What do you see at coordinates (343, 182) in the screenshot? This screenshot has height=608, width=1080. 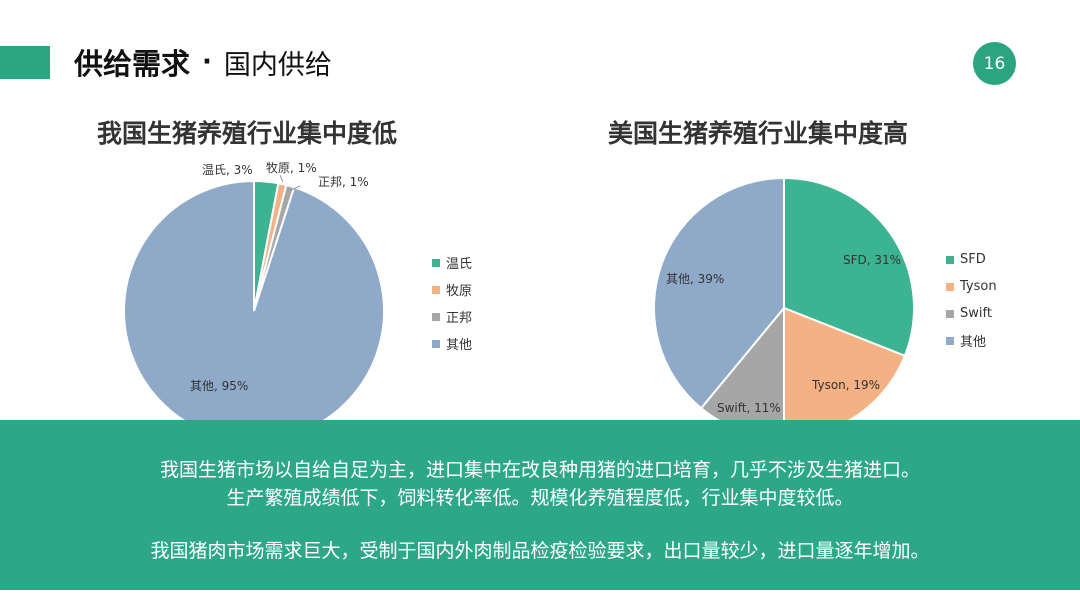 I see `china-data-label-2: 正邦, 1%` at bounding box center [343, 182].